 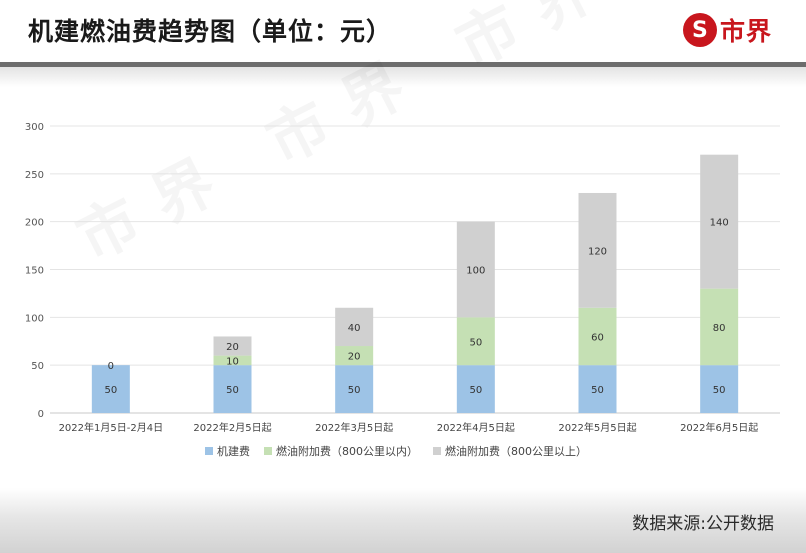 What do you see at coordinates (403, 77) in the screenshot?
I see `header-shadow-band` at bounding box center [403, 77].